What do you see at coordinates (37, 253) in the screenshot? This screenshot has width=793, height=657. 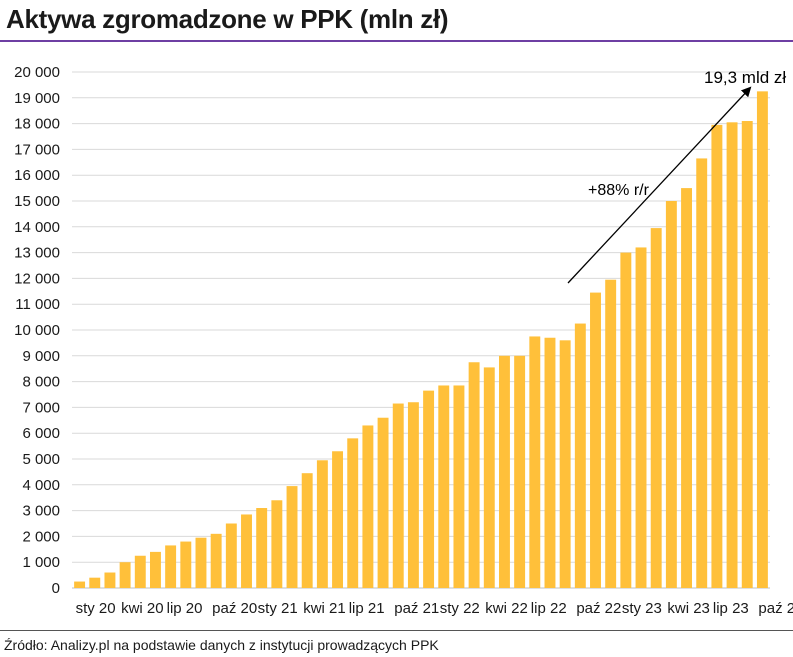 I see `y-tick-label: 13 000` at bounding box center [37, 253].